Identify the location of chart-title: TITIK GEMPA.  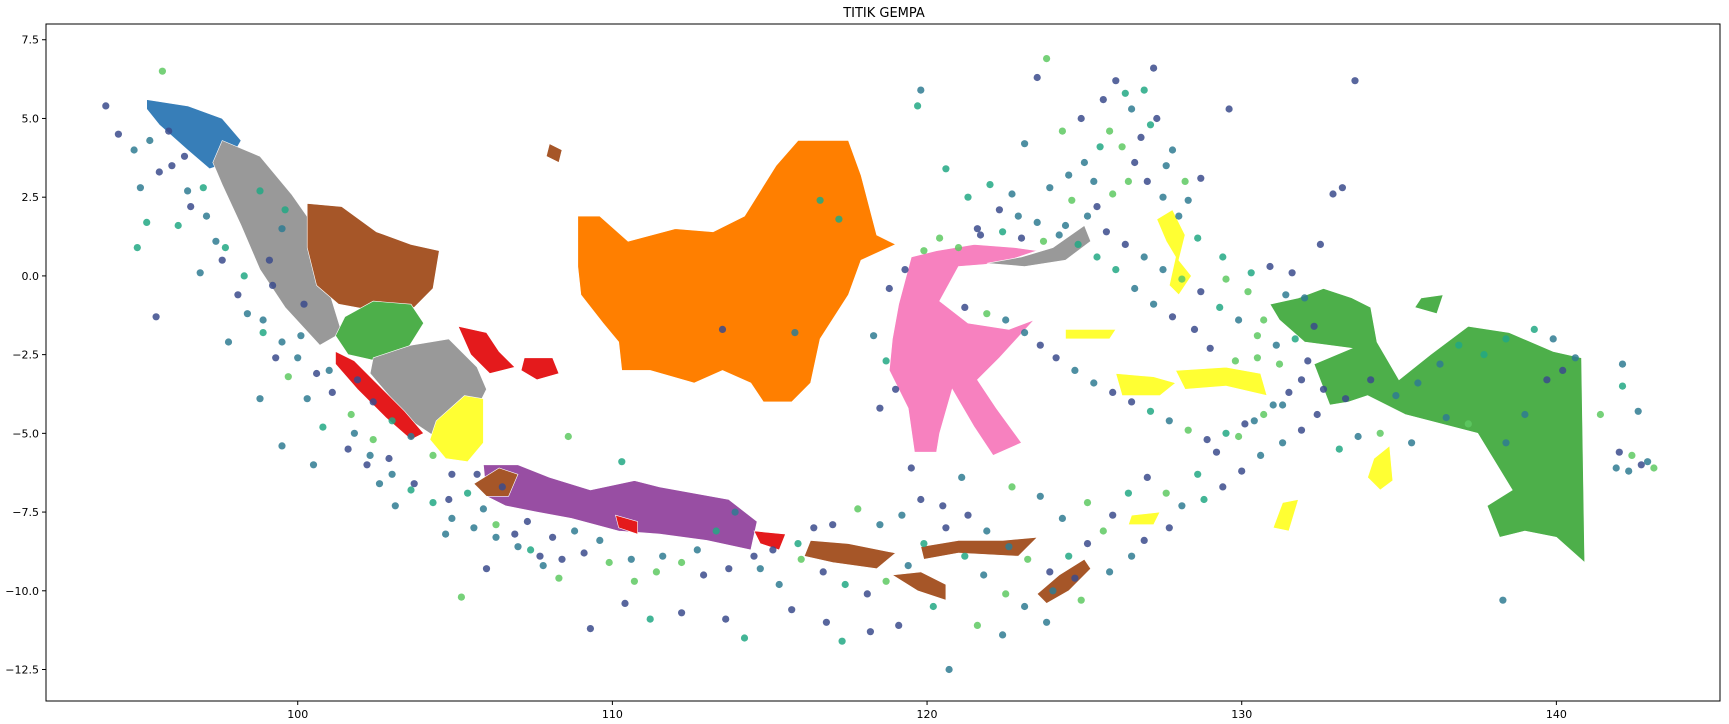
(883, 13).